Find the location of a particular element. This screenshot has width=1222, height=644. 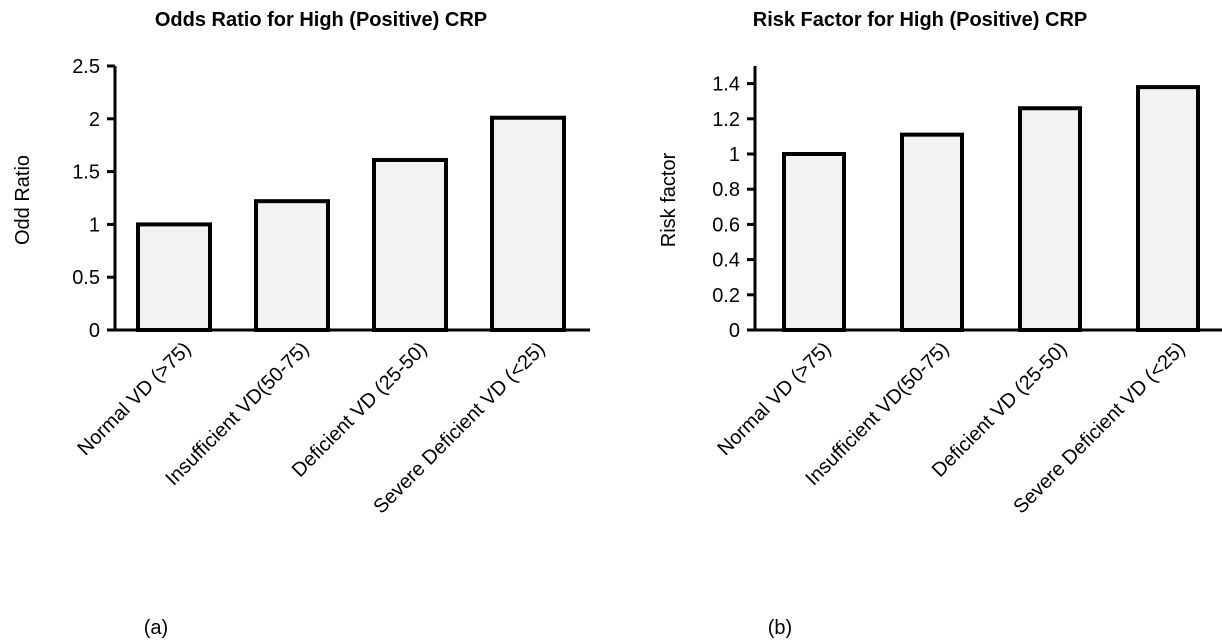

y-axis-label: Risk factor is located at coordinates (669, 199).